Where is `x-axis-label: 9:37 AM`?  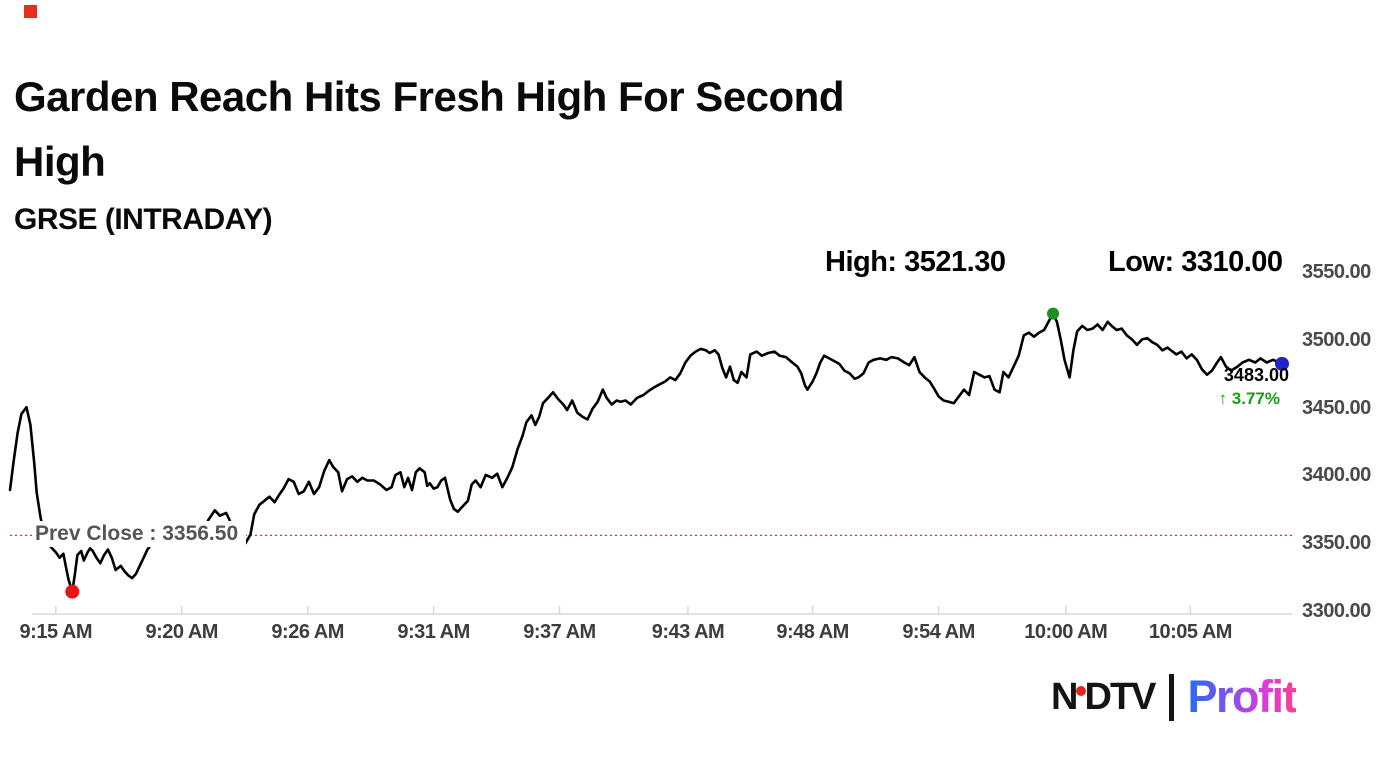
x-axis-label: 9:37 AM is located at coordinates (559, 632).